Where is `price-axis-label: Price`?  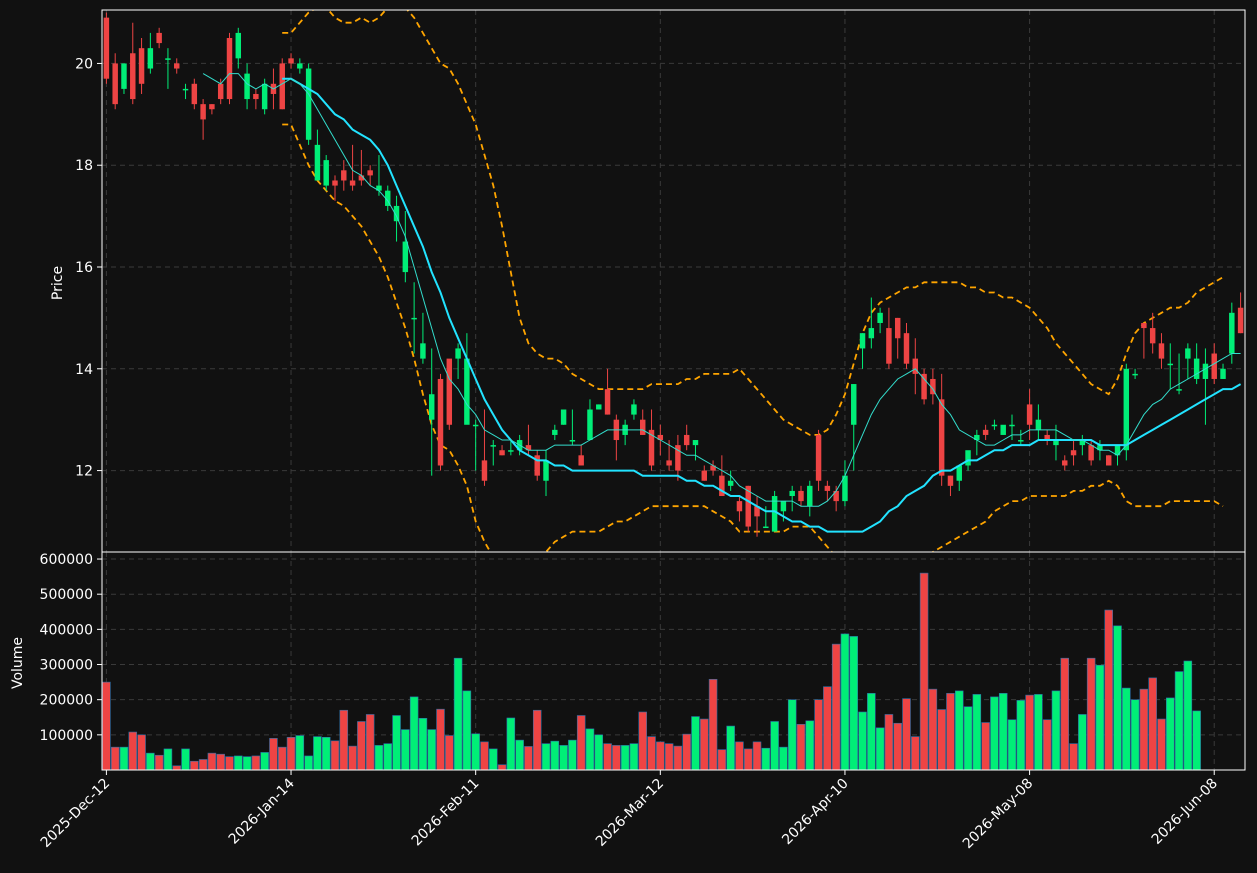
price-axis-label: Price is located at coordinates (58, 283).